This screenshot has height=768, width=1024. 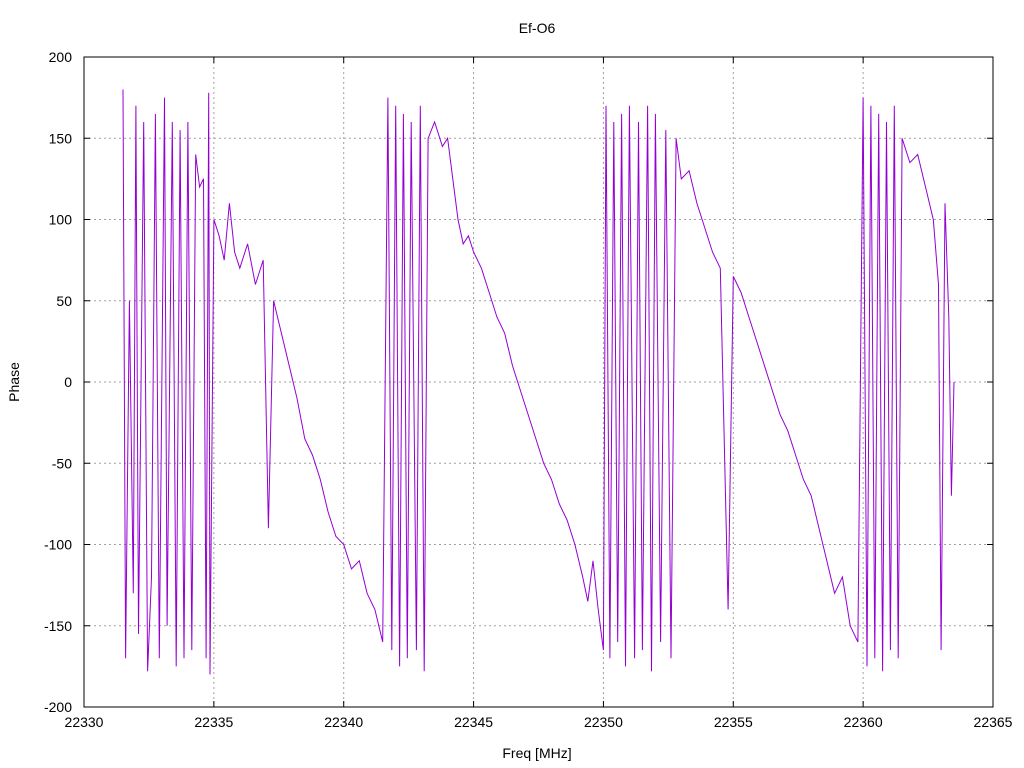 I want to click on y-tick-label: -150, so click(x=58, y=626).